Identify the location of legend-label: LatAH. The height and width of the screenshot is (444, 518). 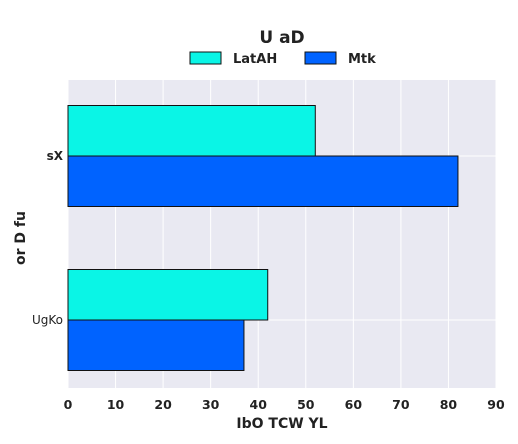
(255, 59).